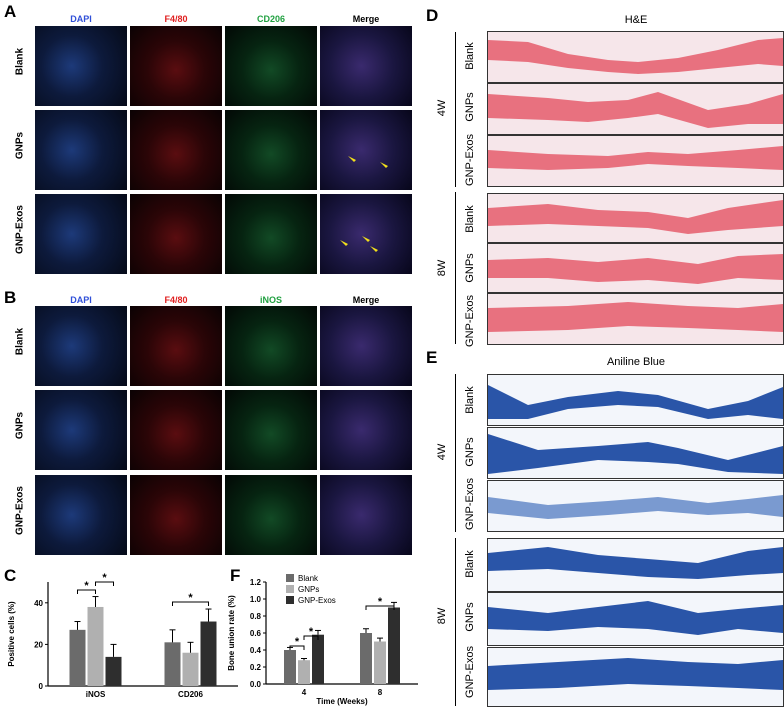 This screenshot has width=784, height=710. Describe the element at coordinates (470, 107) in the screenshot. I see `panel-d-row-gnps-4w: GNPs` at that location.